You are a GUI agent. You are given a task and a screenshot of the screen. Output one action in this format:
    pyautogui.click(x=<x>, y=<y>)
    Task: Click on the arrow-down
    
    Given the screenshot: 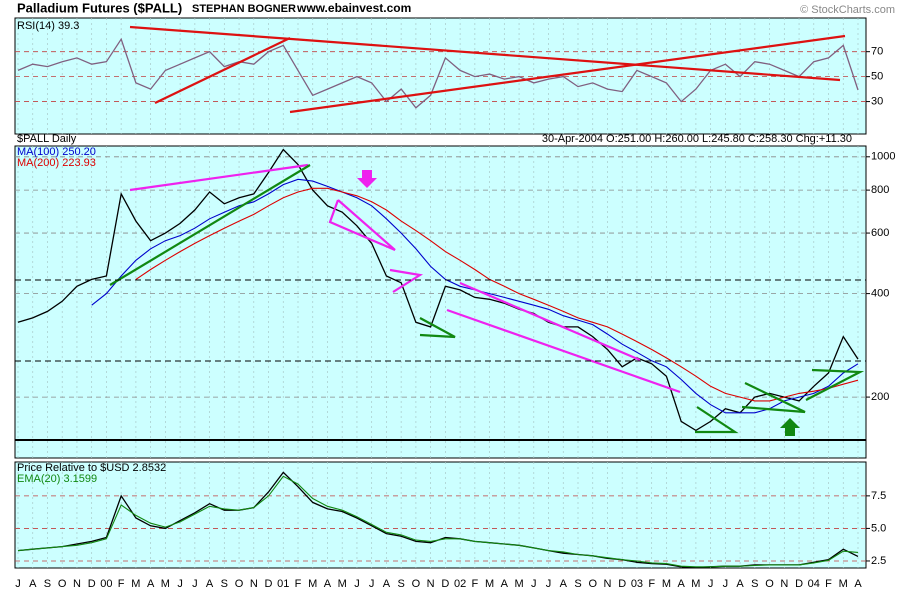 What is the action you would take?
    pyautogui.click(x=367, y=179)
    